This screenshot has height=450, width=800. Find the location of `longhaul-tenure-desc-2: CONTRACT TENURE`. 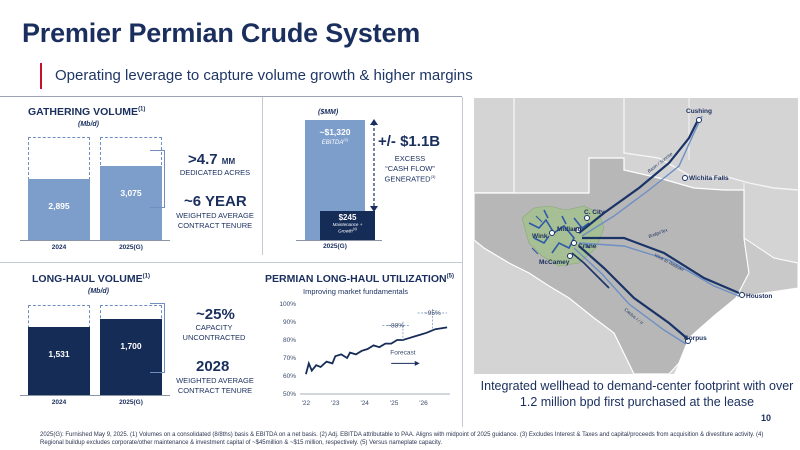

longhaul-tenure-desc-2: CONTRACT TENURE is located at coordinates (215, 390).